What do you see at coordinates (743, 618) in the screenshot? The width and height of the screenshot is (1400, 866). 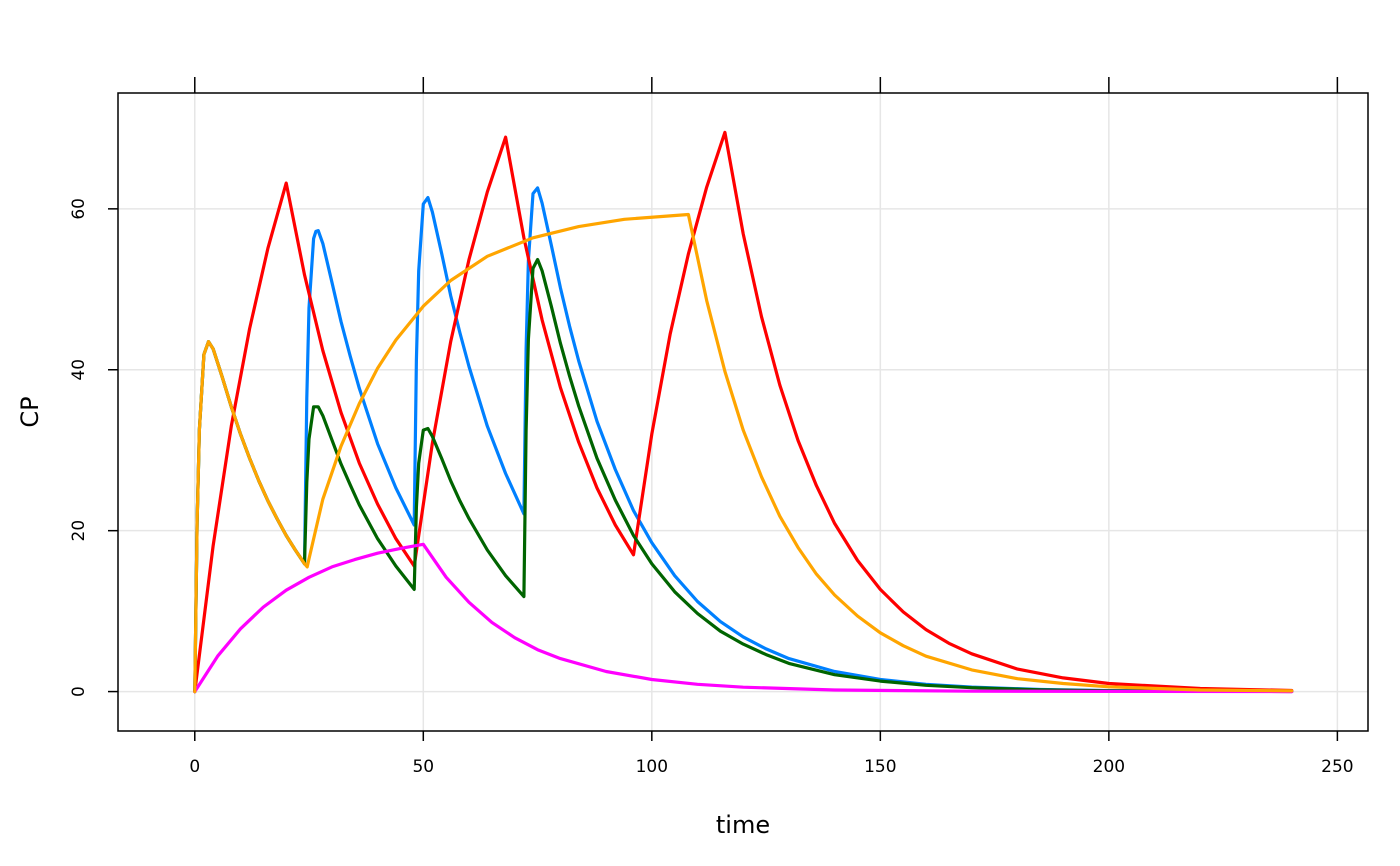 I see `series-line-magenta` at bounding box center [743, 618].